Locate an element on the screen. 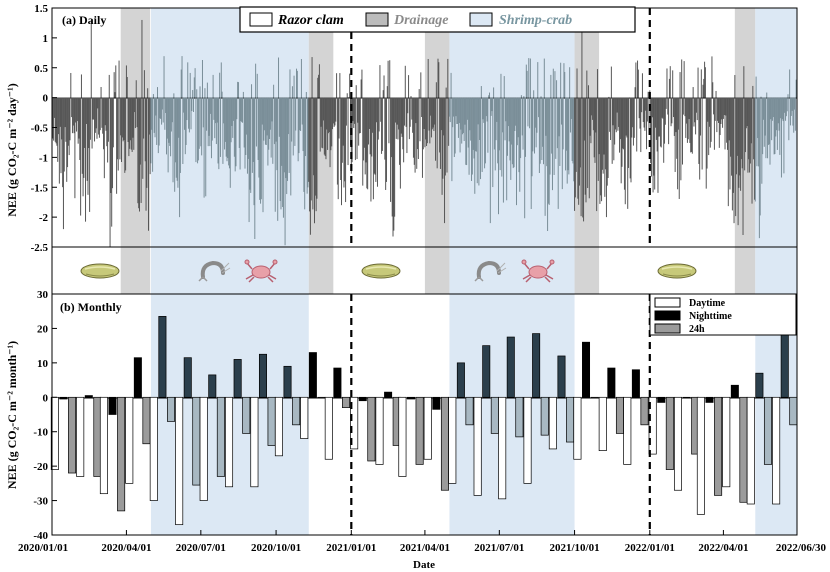 The image size is (830, 572). legend-swatch-daytime is located at coordinates (667, 302).